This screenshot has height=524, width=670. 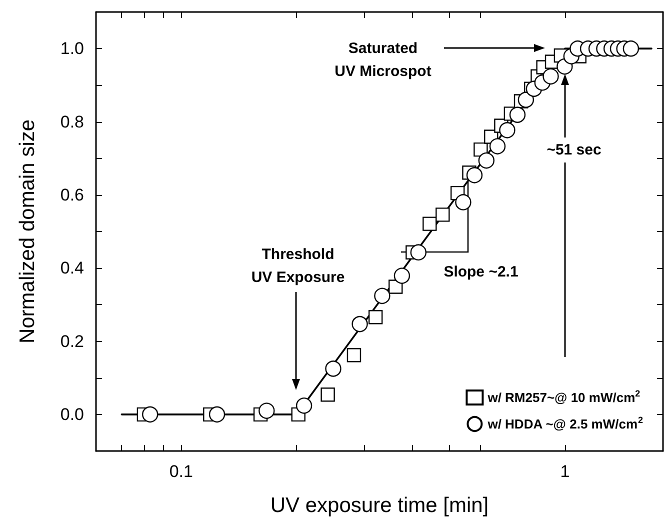 I want to click on y-axis-title: Normalized domain size, so click(x=27, y=231).